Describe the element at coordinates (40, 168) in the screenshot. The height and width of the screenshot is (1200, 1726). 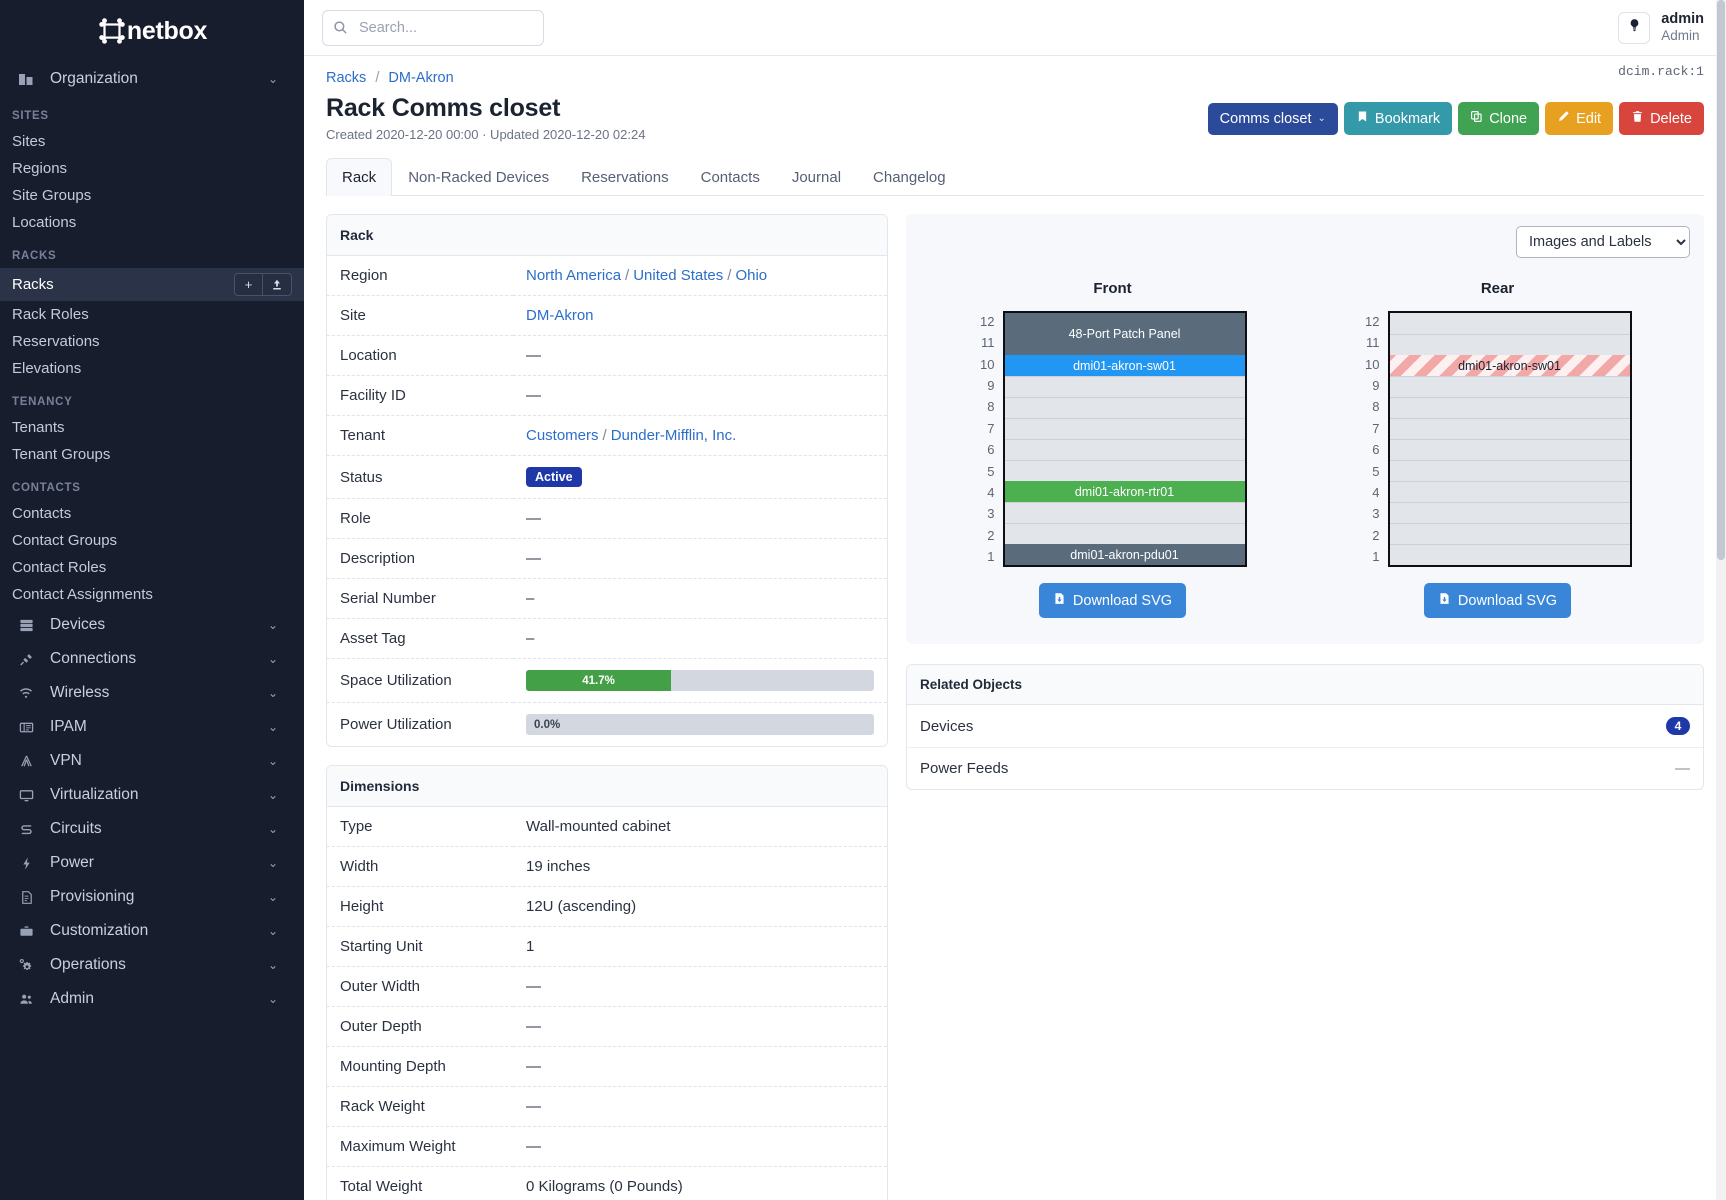
I see `sidebar-item-label: Regions` at that location.